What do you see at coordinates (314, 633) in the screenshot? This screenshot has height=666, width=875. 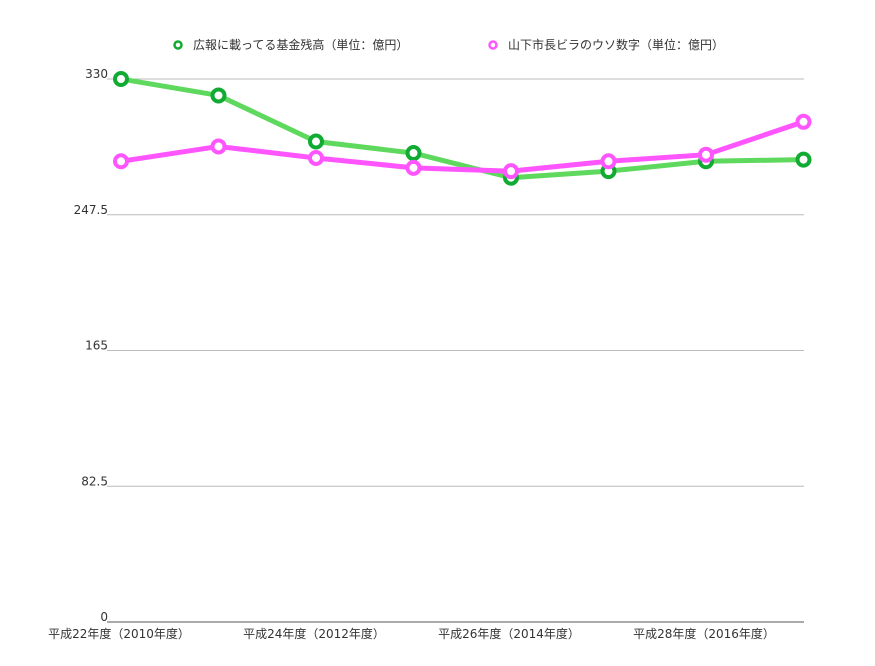 I see `x-tick-label: 平成24年度（2012年度）` at bounding box center [314, 633].